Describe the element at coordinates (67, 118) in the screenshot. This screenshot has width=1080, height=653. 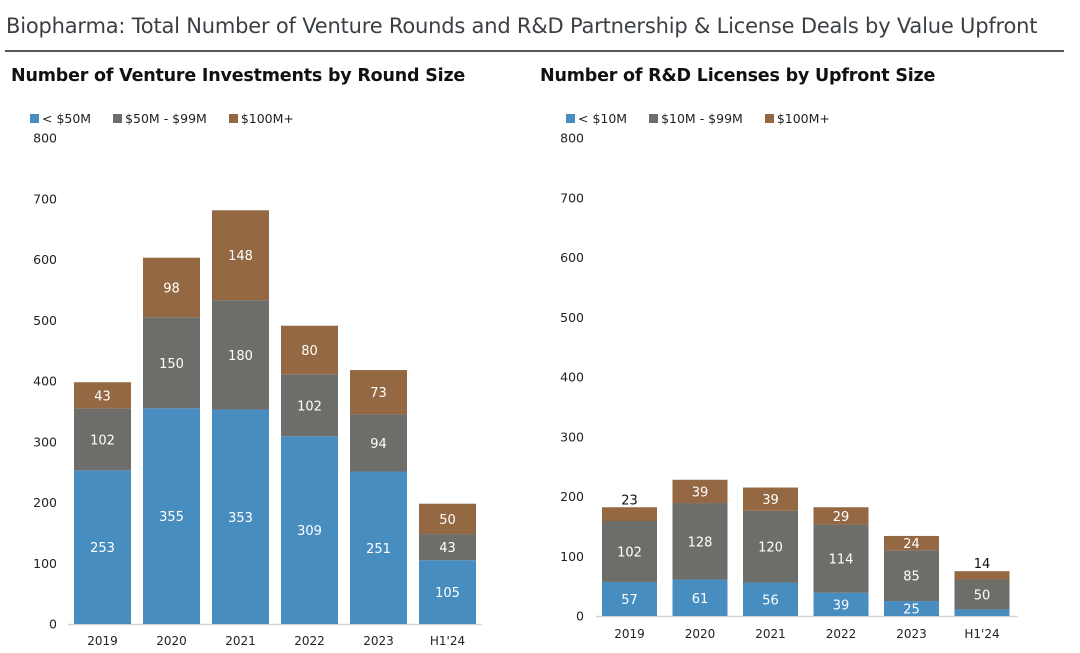
I see `legend-label: < $50M` at that location.